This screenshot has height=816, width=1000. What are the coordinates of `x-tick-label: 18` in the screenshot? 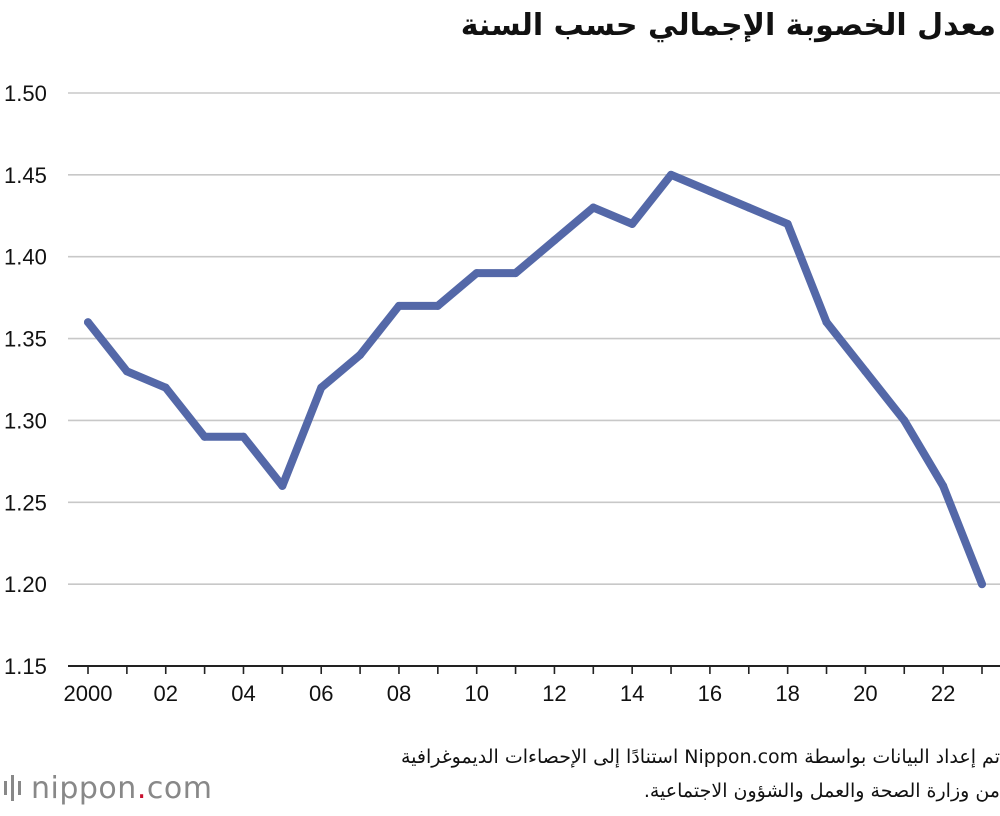 It's located at (787, 693).